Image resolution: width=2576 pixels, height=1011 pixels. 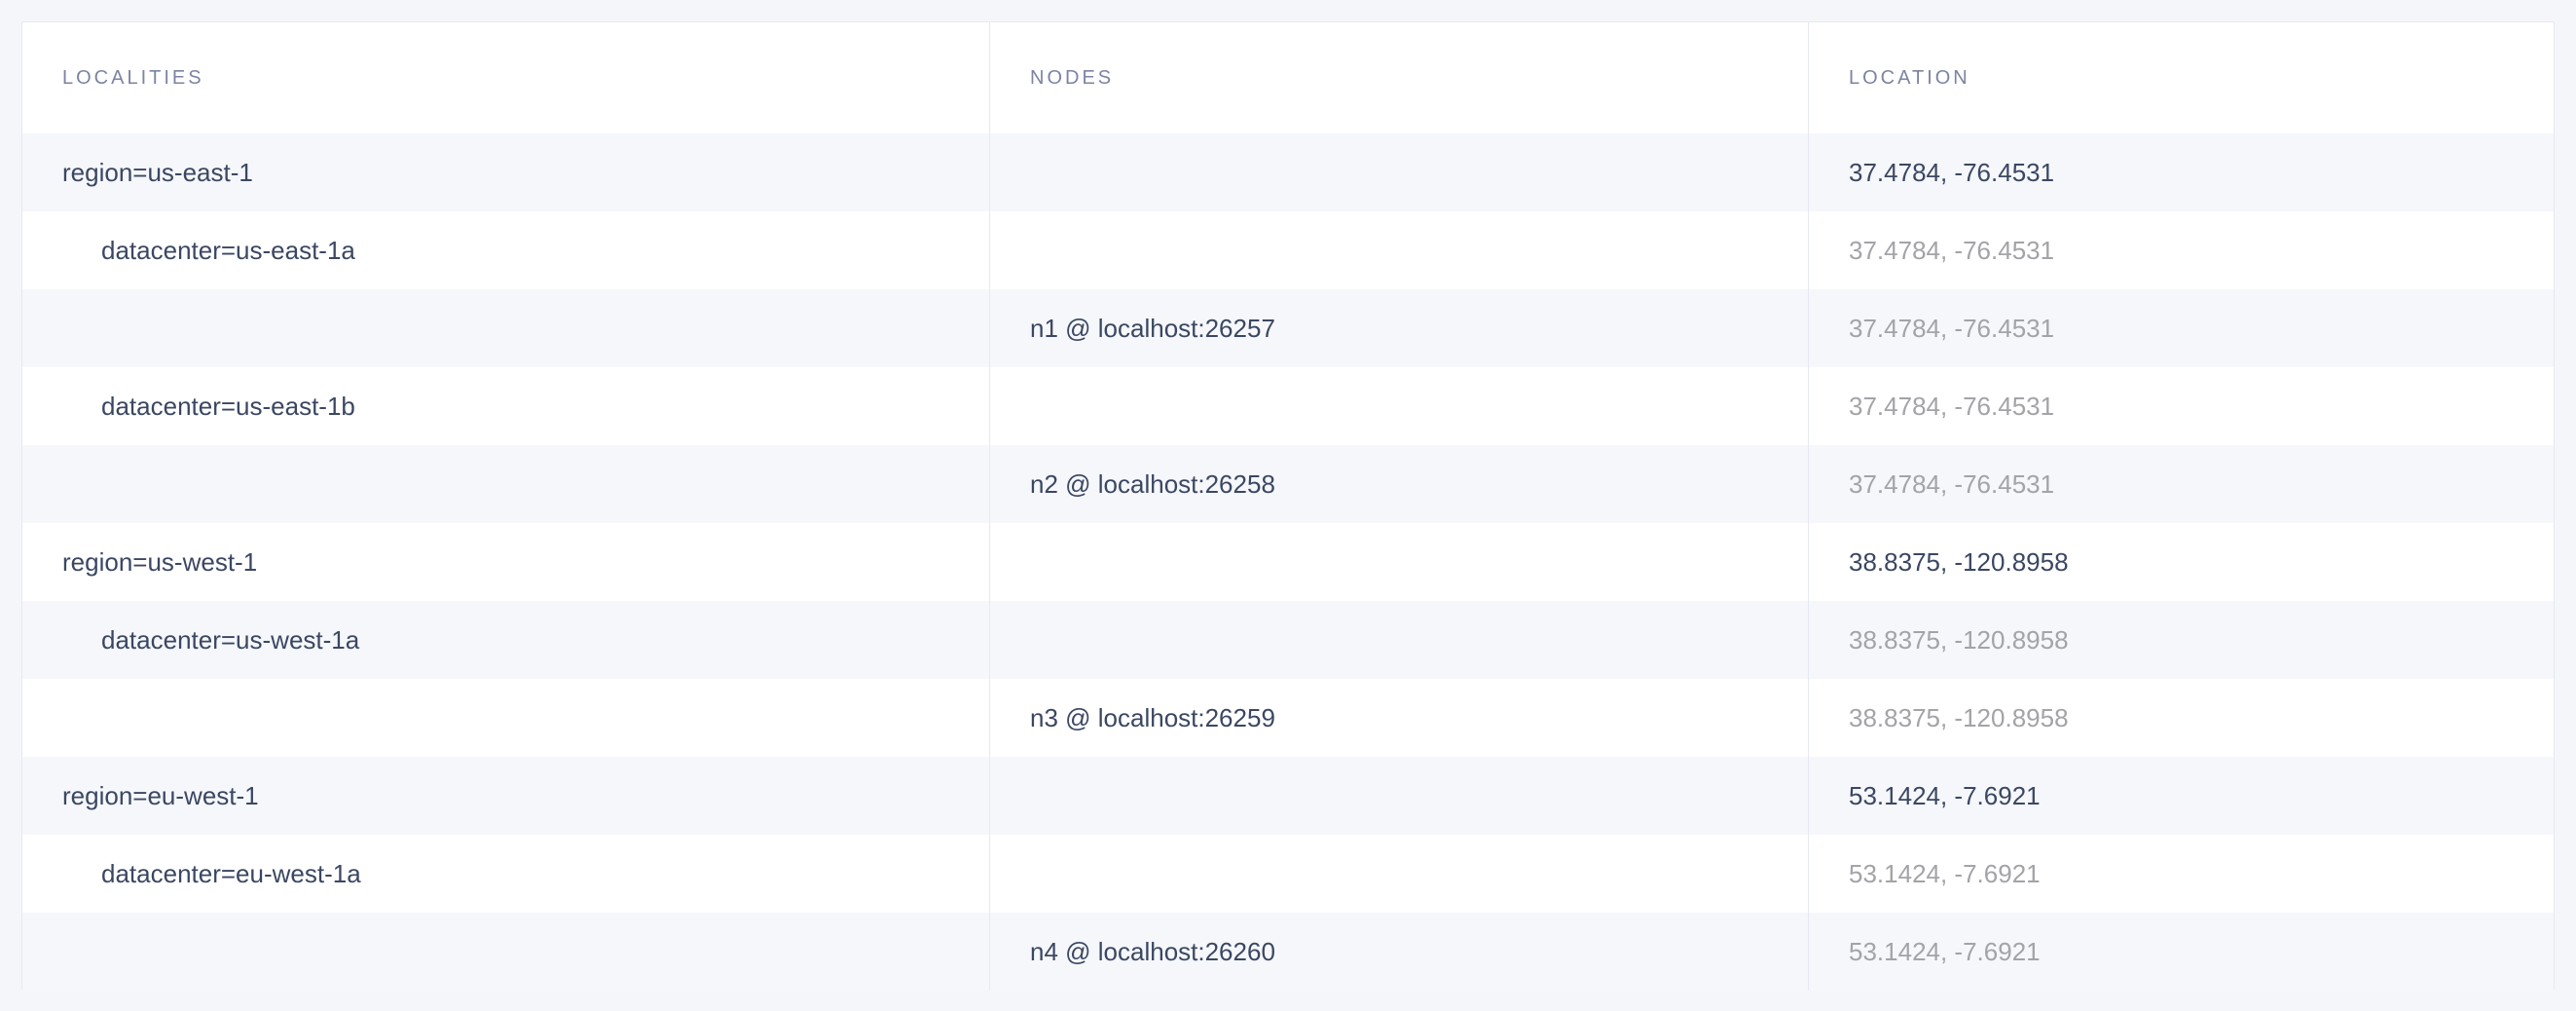 I want to click on table-header: LOCALITIES NODES LOCATION, so click(x=1288, y=77).